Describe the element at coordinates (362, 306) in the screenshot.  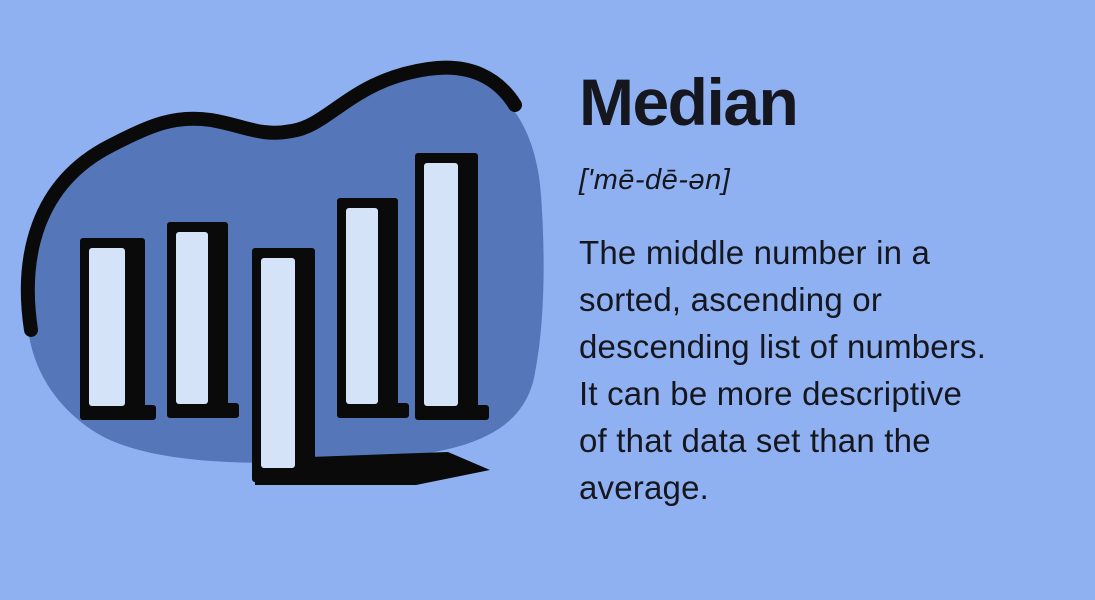
I see `bar-4-fill` at that location.